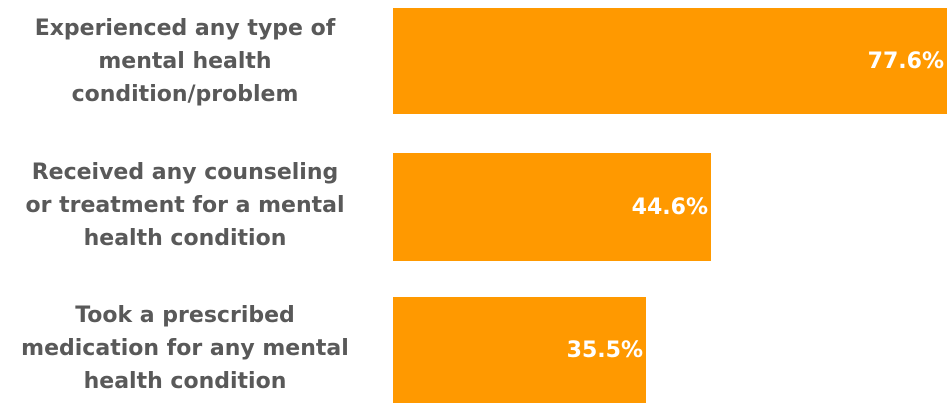 The height and width of the screenshot is (404, 947). What do you see at coordinates (552, 207) in the screenshot?
I see `bar: 44.6%` at bounding box center [552, 207].